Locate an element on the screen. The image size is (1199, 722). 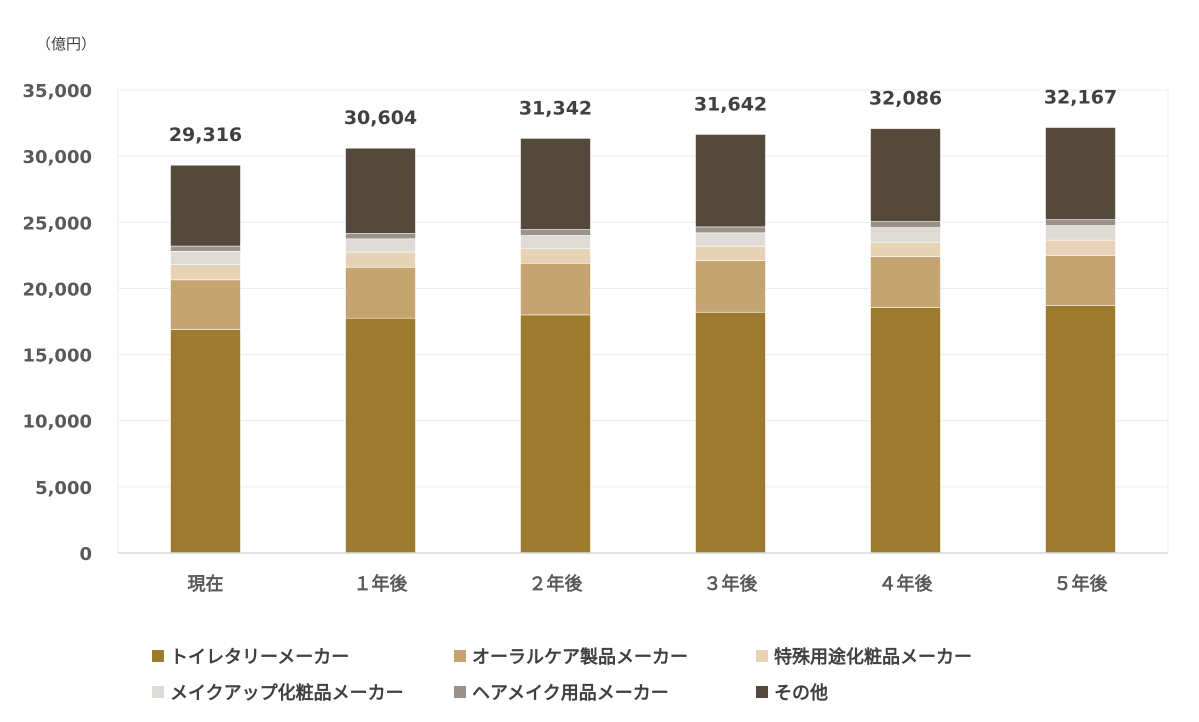
legend-item: メイクアップ化粧品メーカー is located at coordinates (303, 692).